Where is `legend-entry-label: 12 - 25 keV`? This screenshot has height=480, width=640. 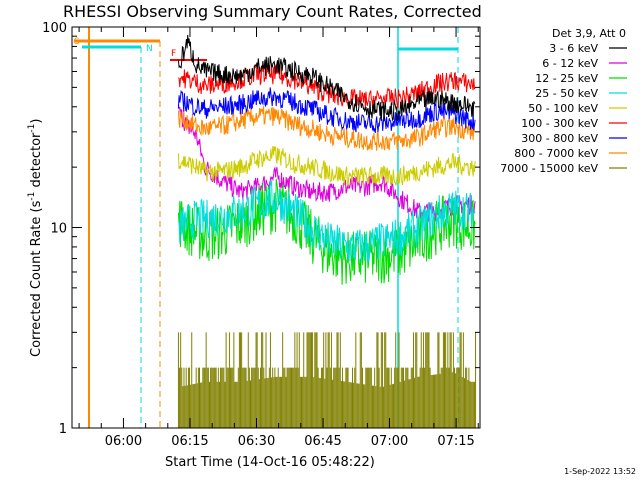
legend-entry-label: 12 - 25 keV is located at coordinates (566, 78).